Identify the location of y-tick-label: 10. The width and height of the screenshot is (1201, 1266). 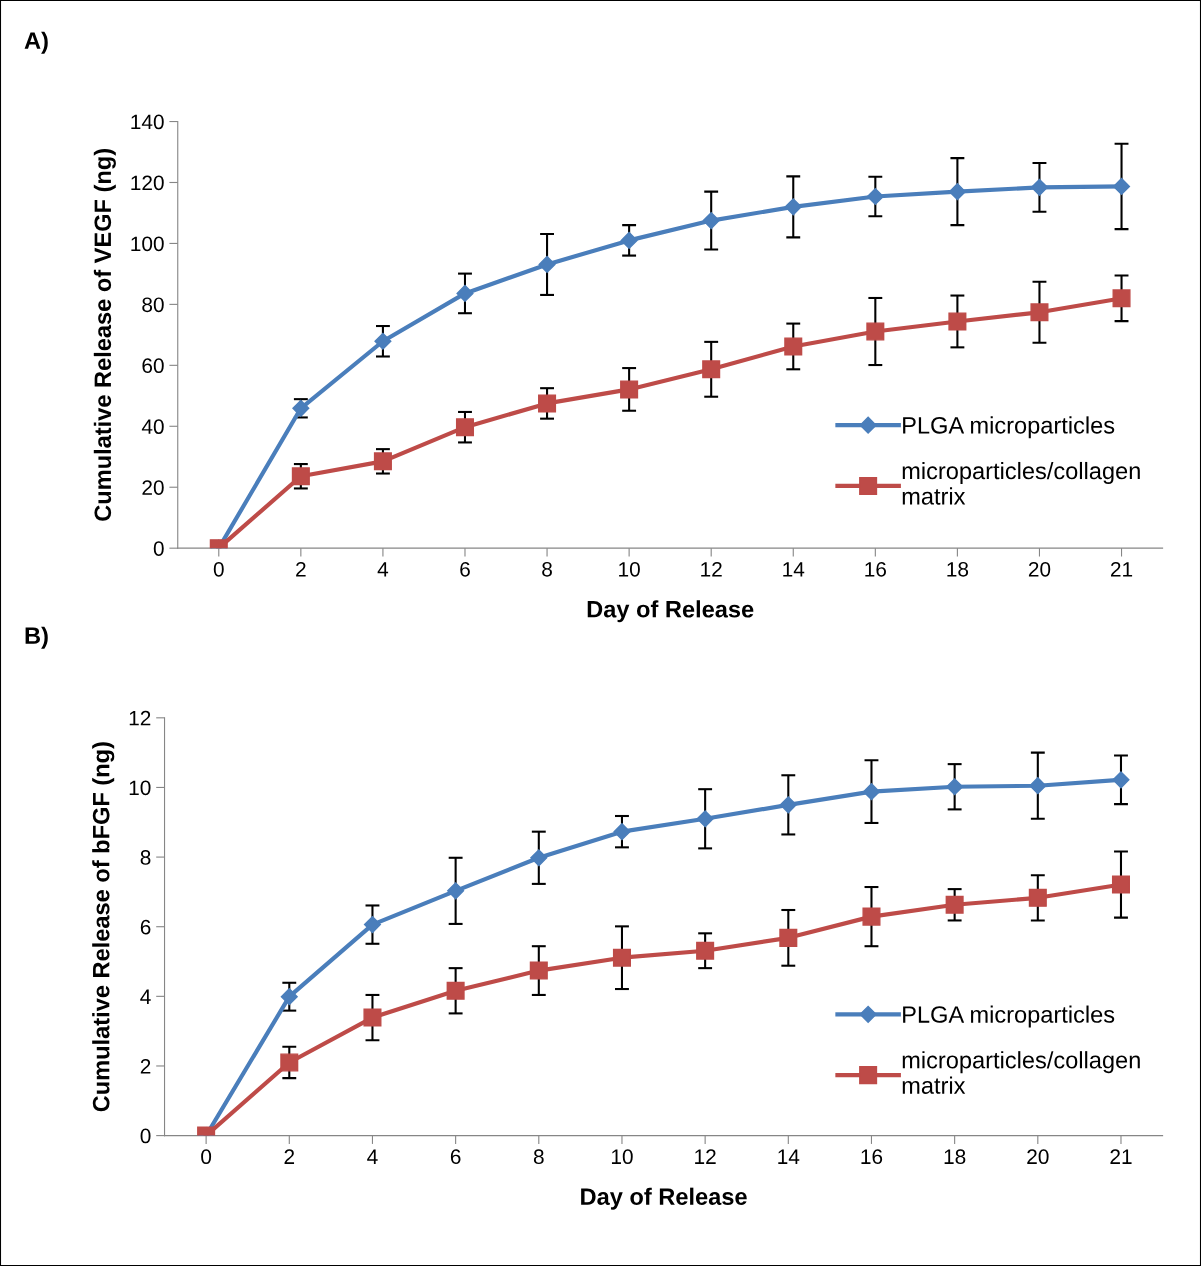
(140, 788).